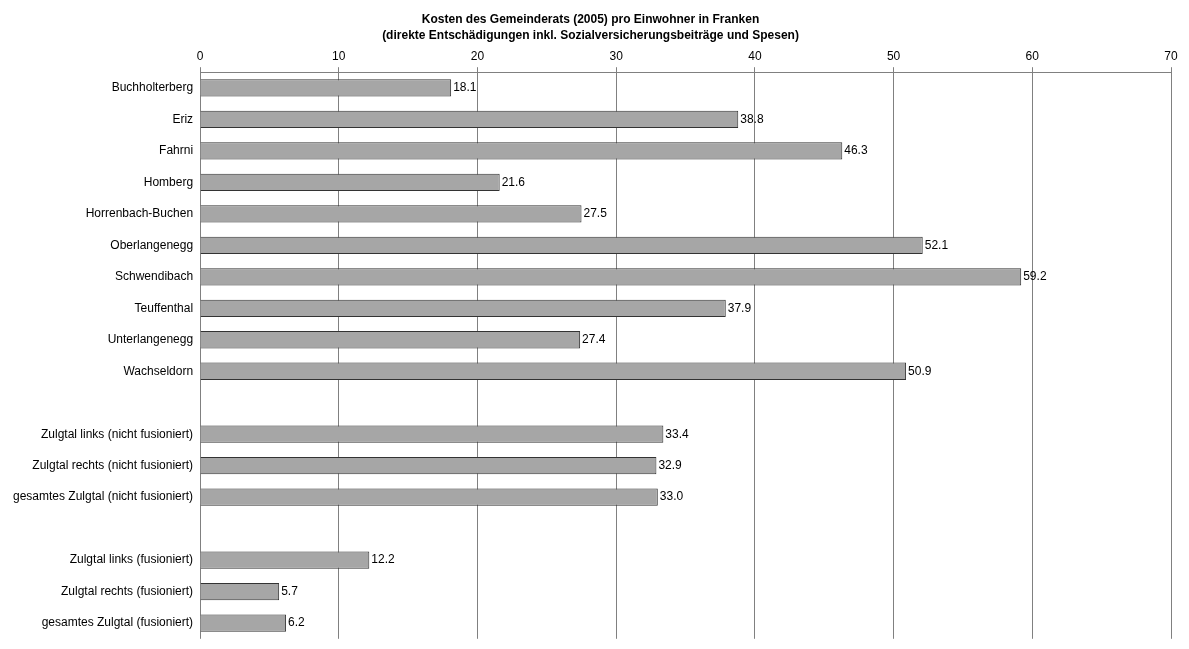  Describe the element at coordinates (154, 276) in the screenshot. I see `y-tick-label: Schwendibach` at that location.